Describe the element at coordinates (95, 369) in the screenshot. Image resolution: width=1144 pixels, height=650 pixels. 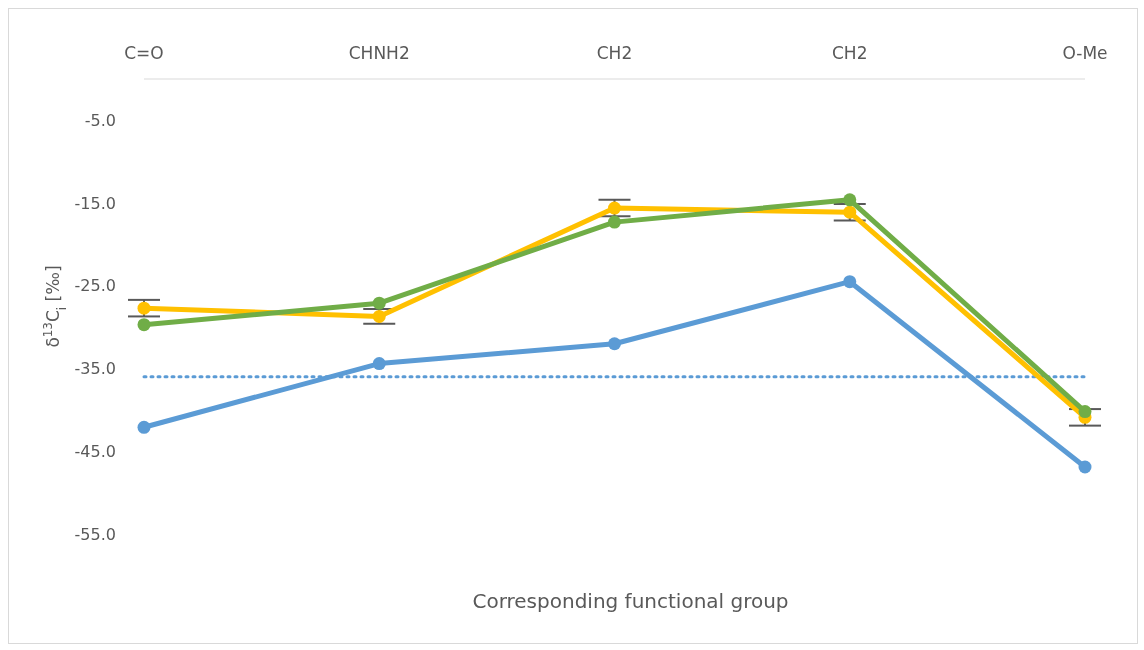
I see `y-tick-label: -35.0` at that location.